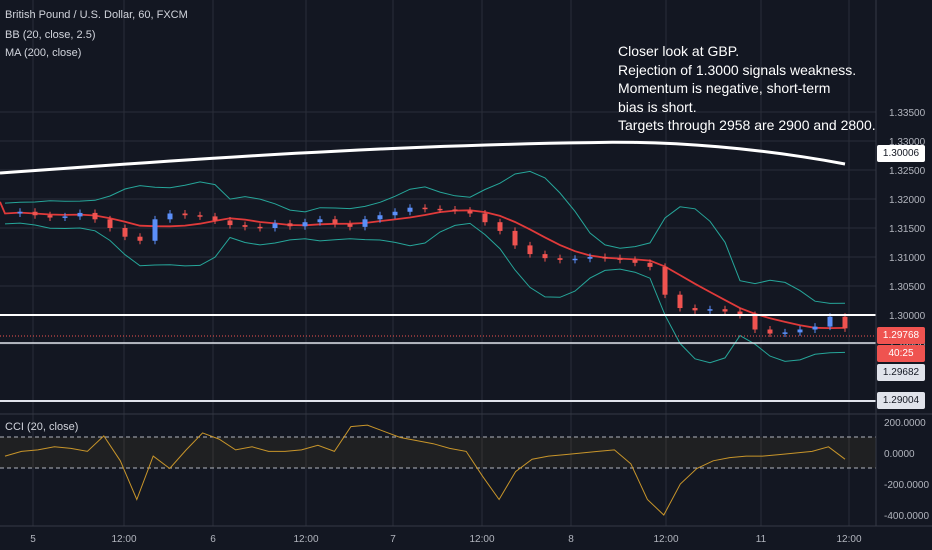  Describe the element at coordinates (679, 51) in the screenshot. I see `annotation-line-1: Closer look at GBP.` at that location.